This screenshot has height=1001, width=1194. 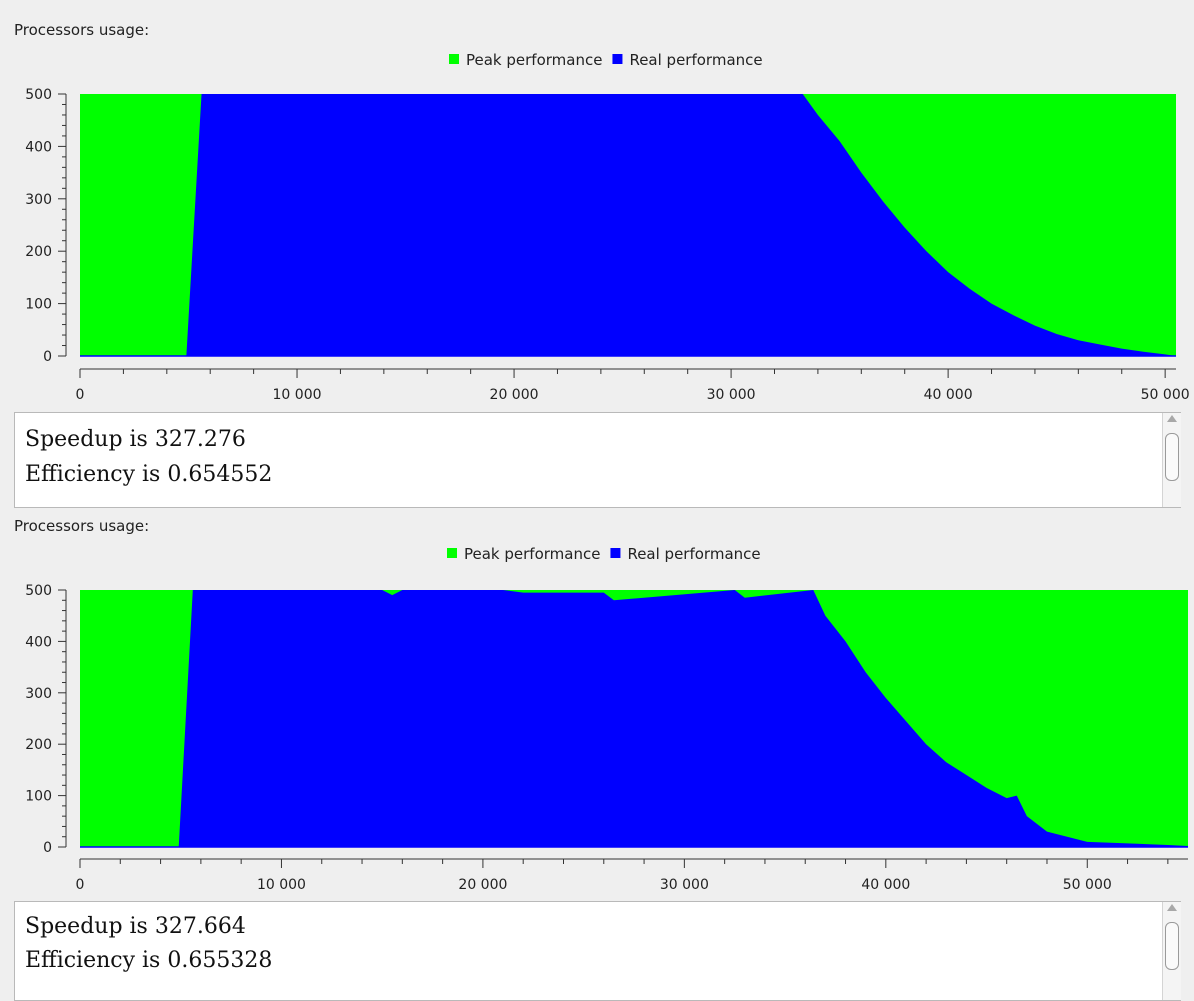 What do you see at coordinates (200, 439) in the screenshot?
I see `speedup-value: 327.276` at bounding box center [200, 439].